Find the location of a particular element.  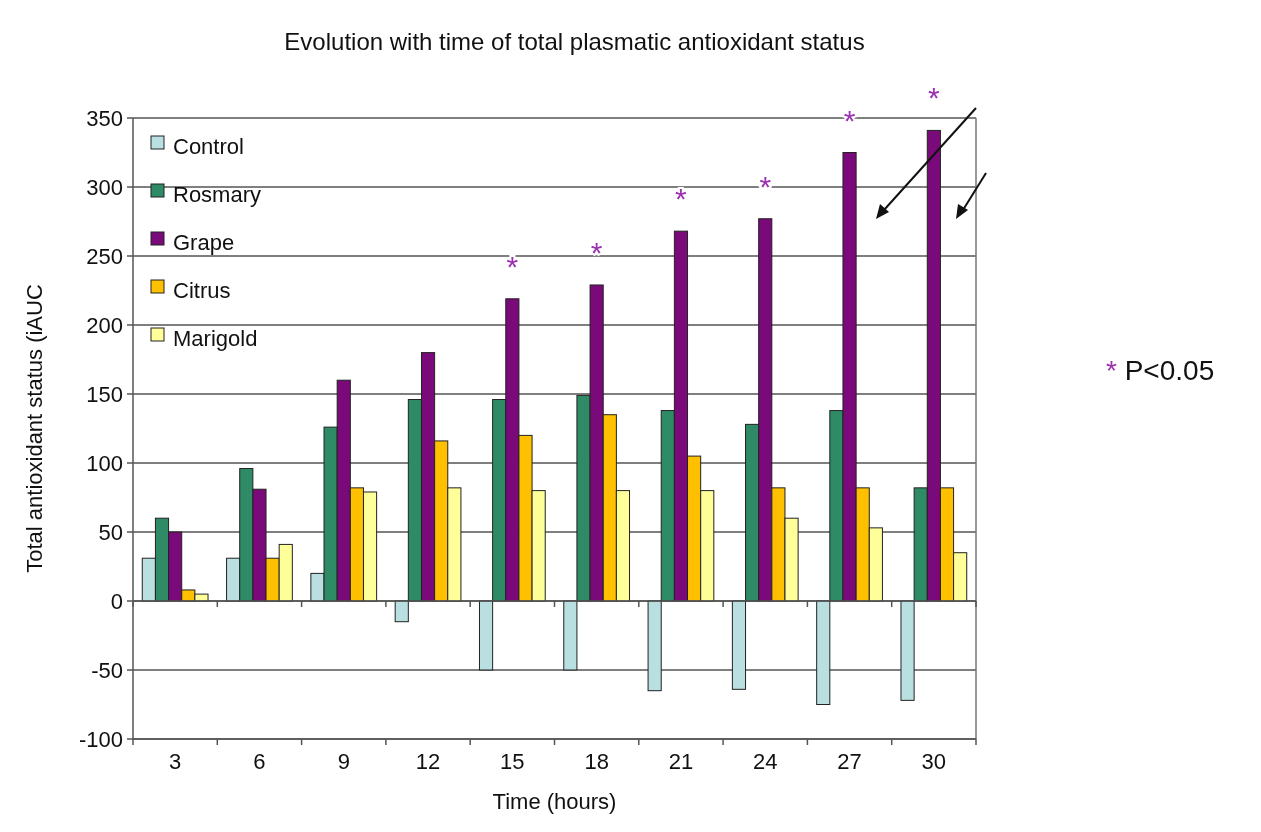

y-tick-label: 200 is located at coordinates (104, 325).